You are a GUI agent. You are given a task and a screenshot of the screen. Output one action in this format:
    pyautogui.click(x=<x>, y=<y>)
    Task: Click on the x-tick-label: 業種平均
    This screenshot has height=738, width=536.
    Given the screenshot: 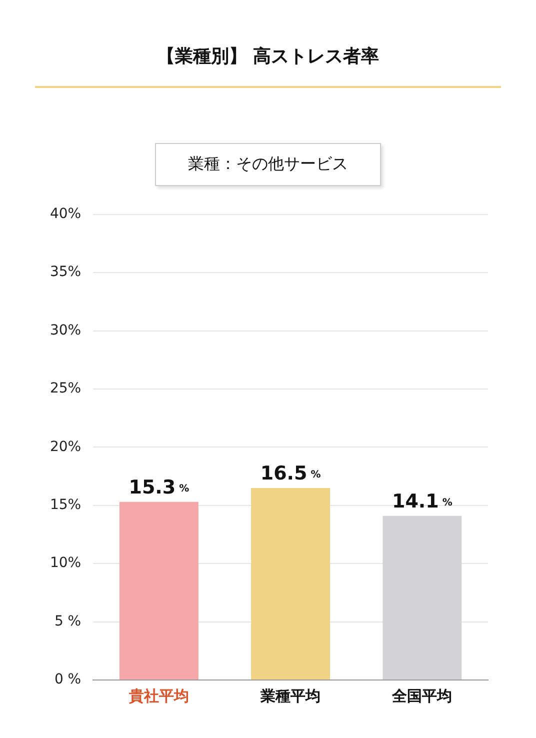 What is the action you would take?
    pyautogui.click(x=290, y=695)
    